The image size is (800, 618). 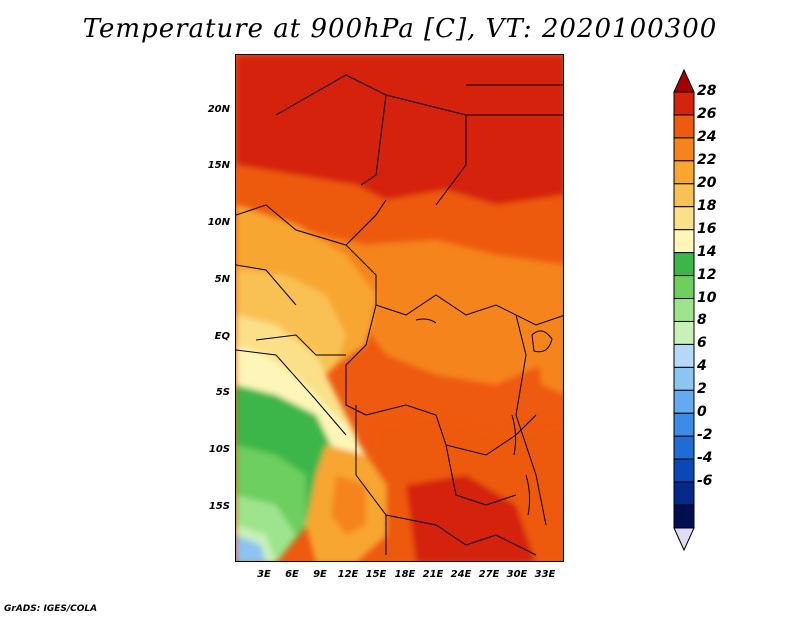 I want to click on lon-label: 27E, so click(x=489, y=574).